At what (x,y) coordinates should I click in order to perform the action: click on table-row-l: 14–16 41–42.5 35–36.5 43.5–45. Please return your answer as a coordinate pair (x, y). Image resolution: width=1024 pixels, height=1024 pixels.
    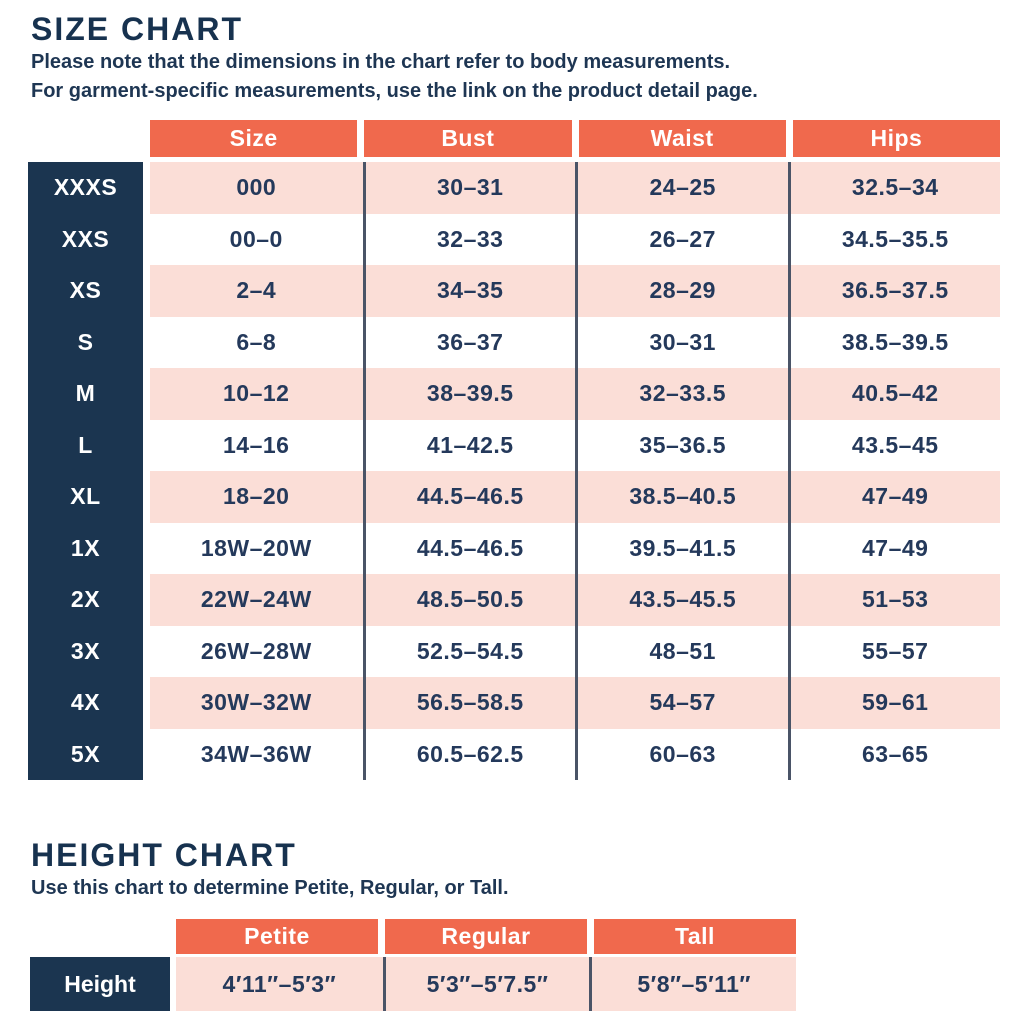
    Looking at the image, I should click on (575, 445).